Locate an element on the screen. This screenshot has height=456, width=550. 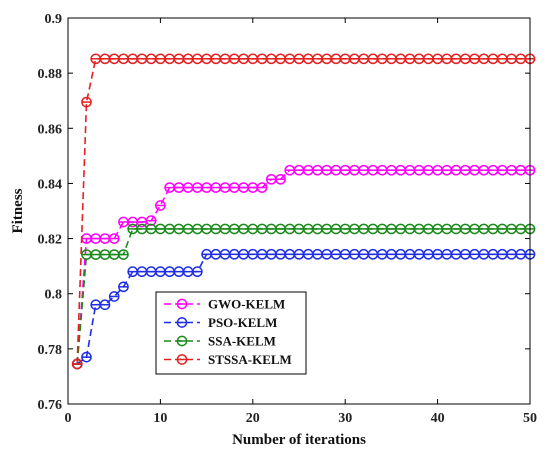
legend-label: GWO-KELM is located at coordinates (246, 304).